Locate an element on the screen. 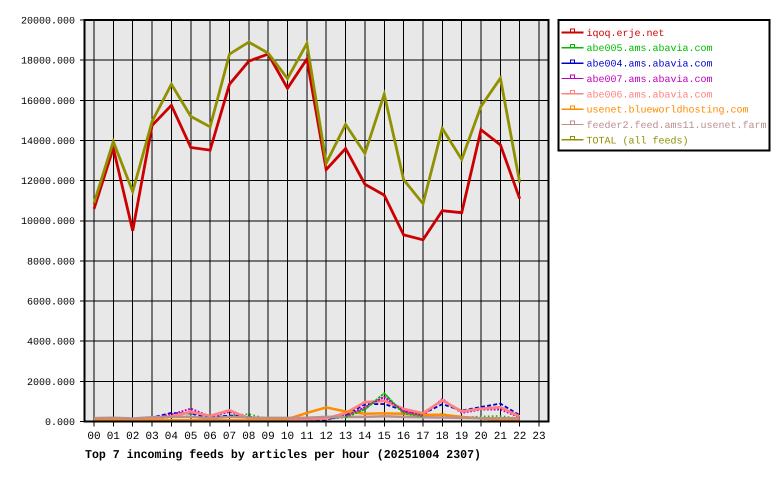  svg-text: 14000.000 is located at coordinates (48, 142).